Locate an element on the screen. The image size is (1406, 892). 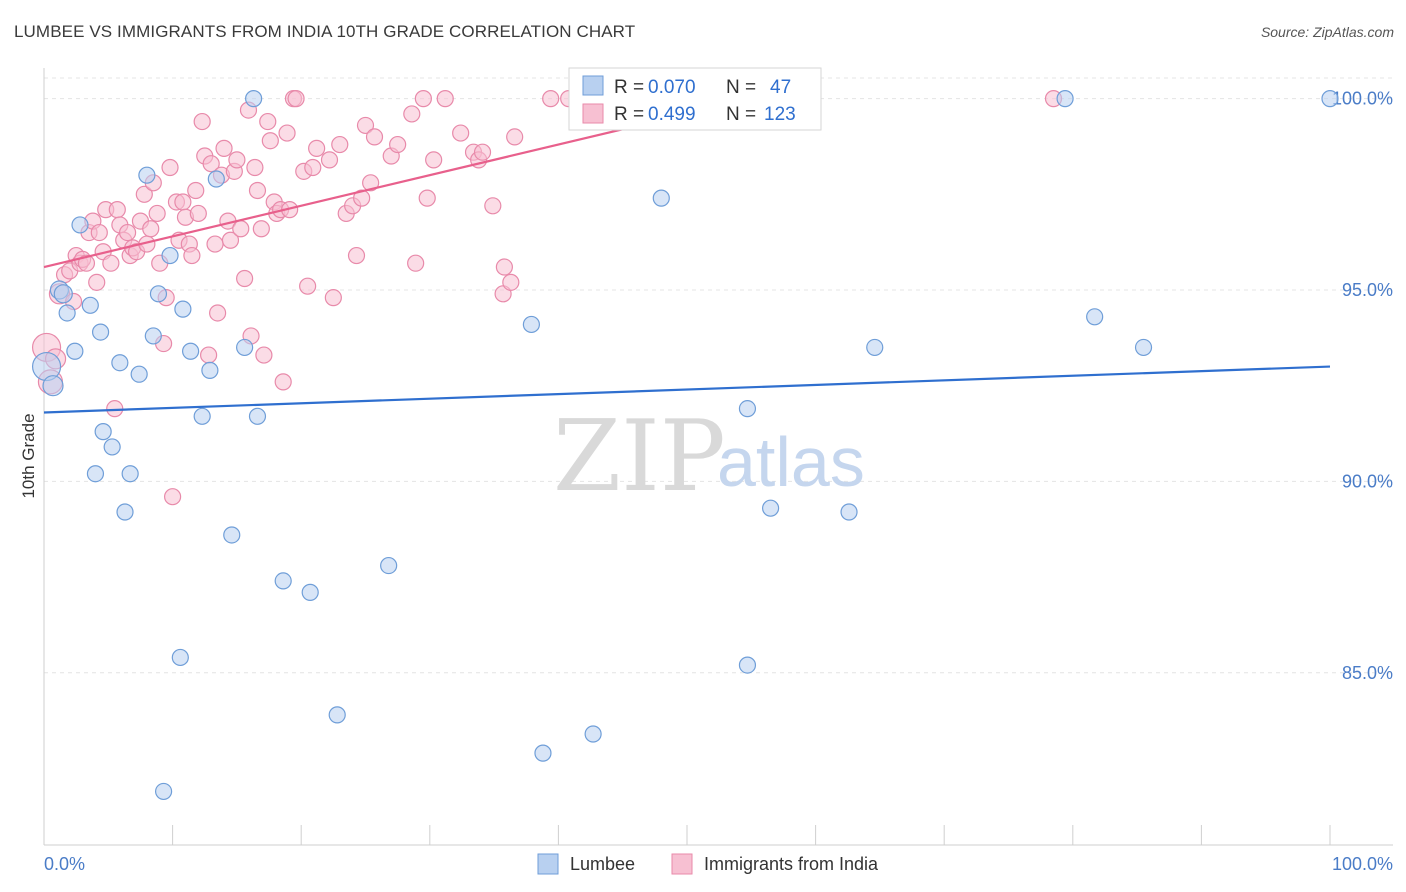
bottom-legend-swatch-india is located at coordinates (682, 864).